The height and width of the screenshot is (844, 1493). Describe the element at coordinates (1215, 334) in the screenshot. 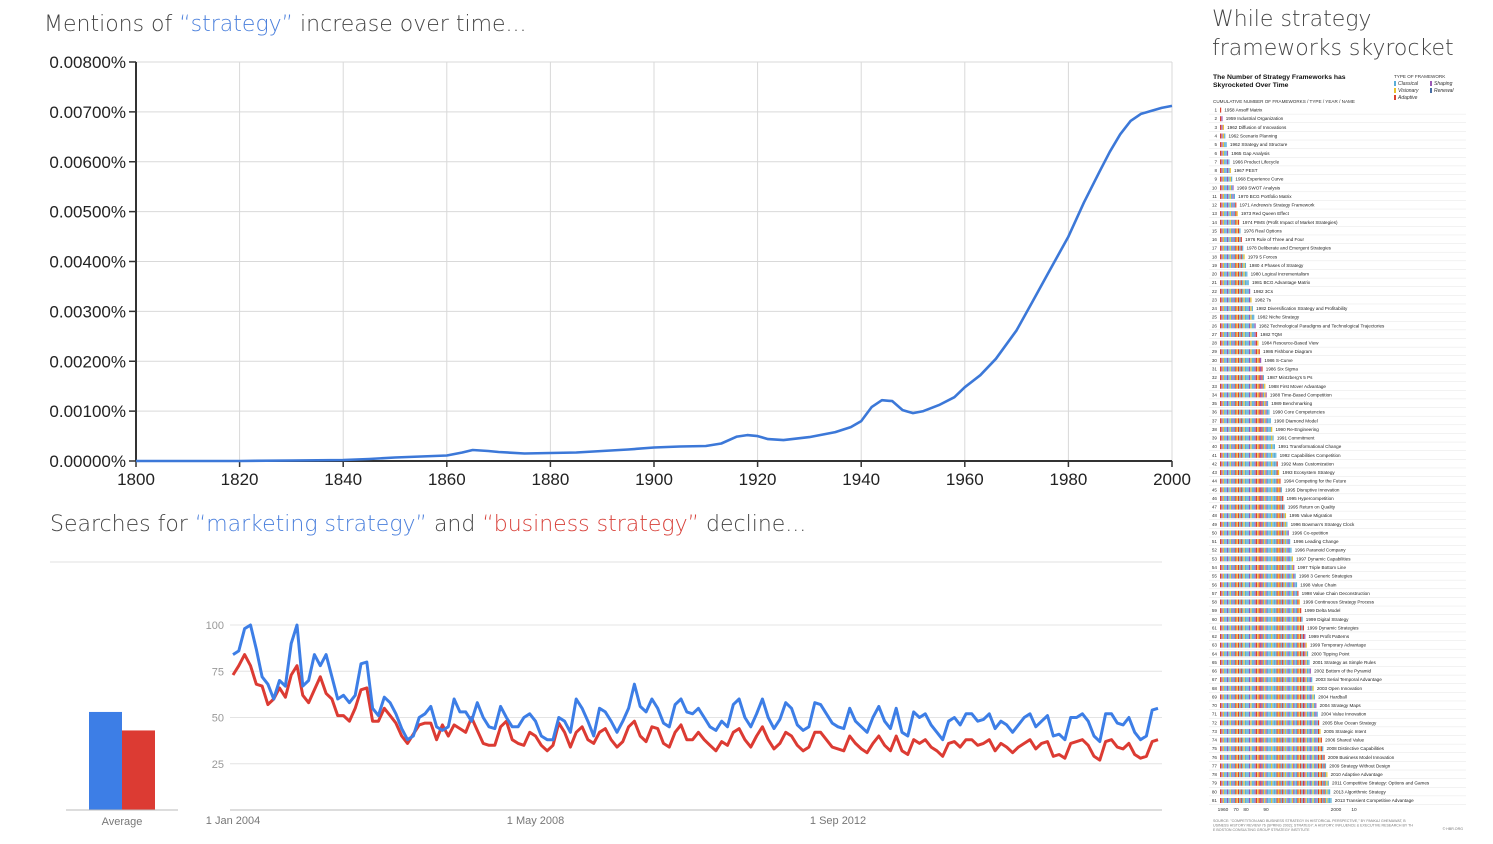

I see `row-number: 27` at that location.